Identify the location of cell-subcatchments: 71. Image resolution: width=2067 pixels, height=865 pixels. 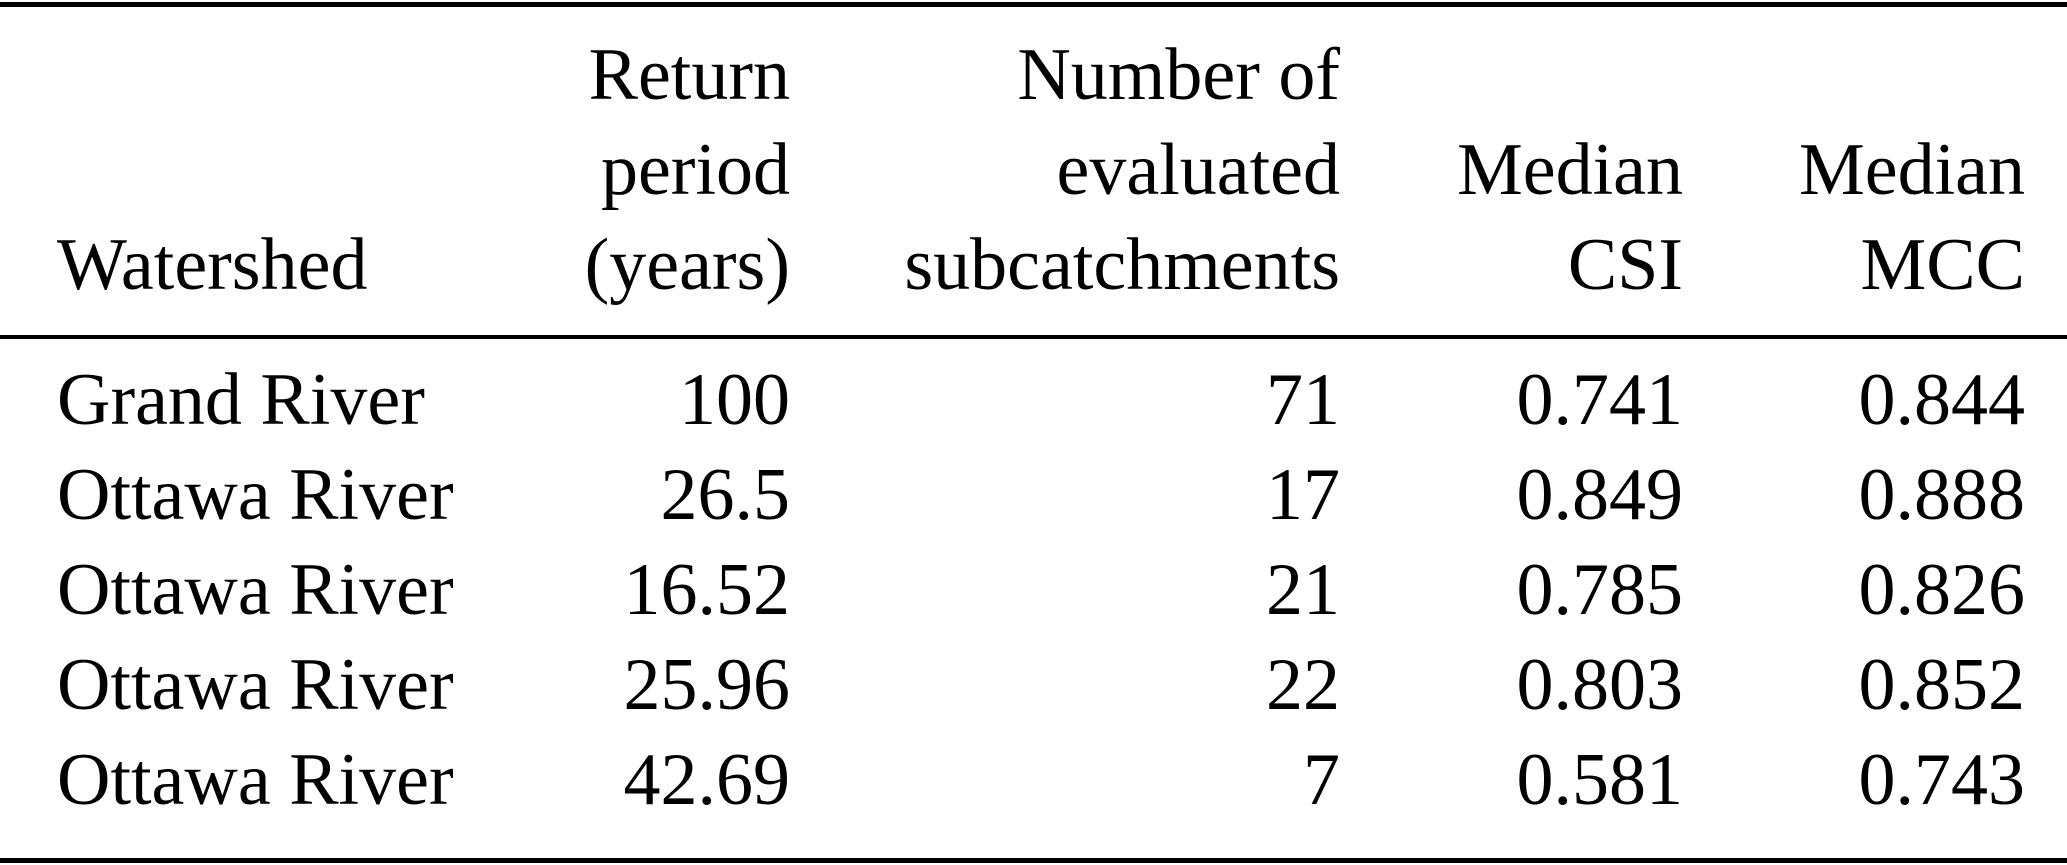
(1303, 400).